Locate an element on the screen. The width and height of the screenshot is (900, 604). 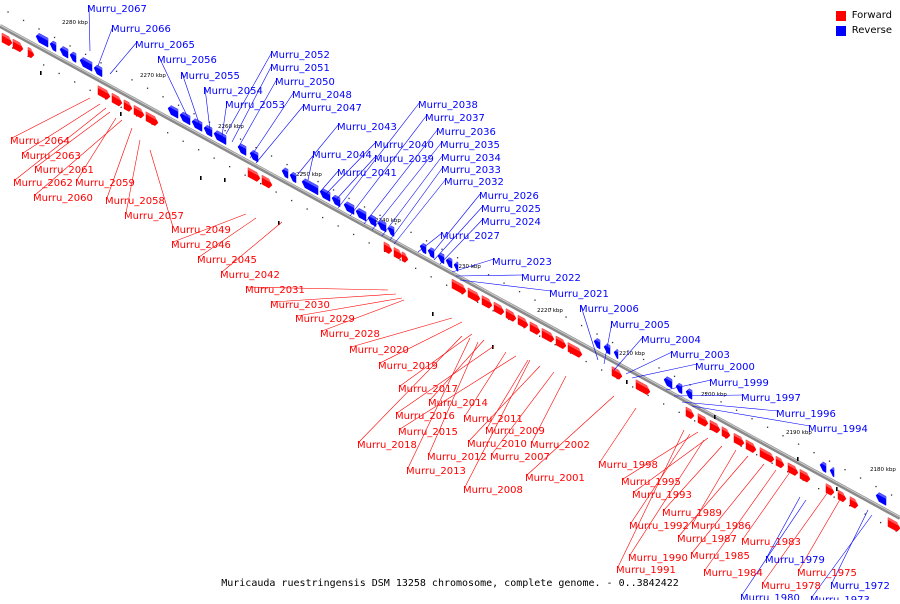
reverse-gene-label: Murru_2050 is located at coordinates (305, 82).